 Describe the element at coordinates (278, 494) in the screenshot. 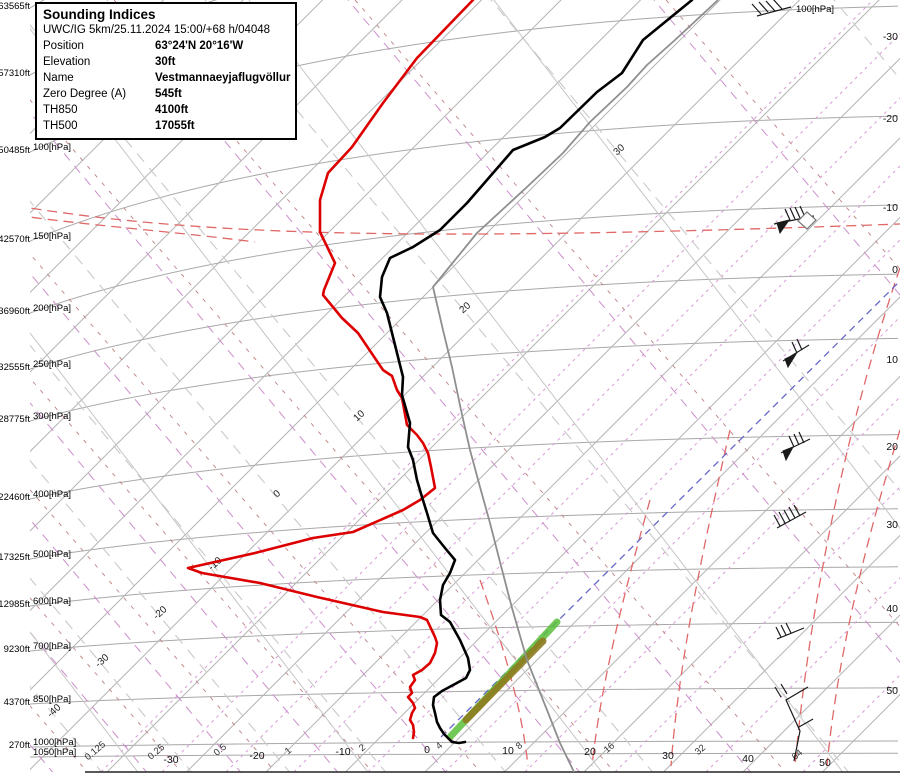

I see `adiabat-label: 0` at that location.